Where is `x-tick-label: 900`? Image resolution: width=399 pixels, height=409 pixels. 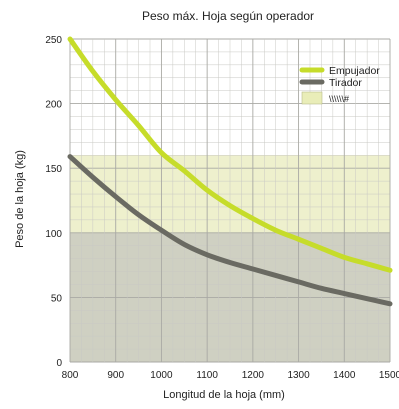 x-tick-label: 900 is located at coordinates (115, 375).